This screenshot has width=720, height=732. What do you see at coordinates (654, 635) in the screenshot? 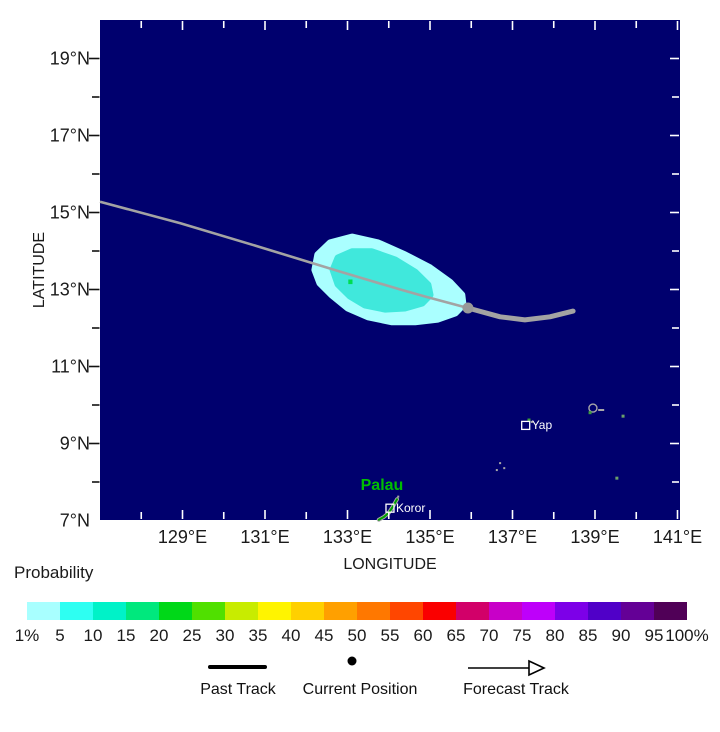
I see `colorbar-label: 95` at bounding box center [654, 635].